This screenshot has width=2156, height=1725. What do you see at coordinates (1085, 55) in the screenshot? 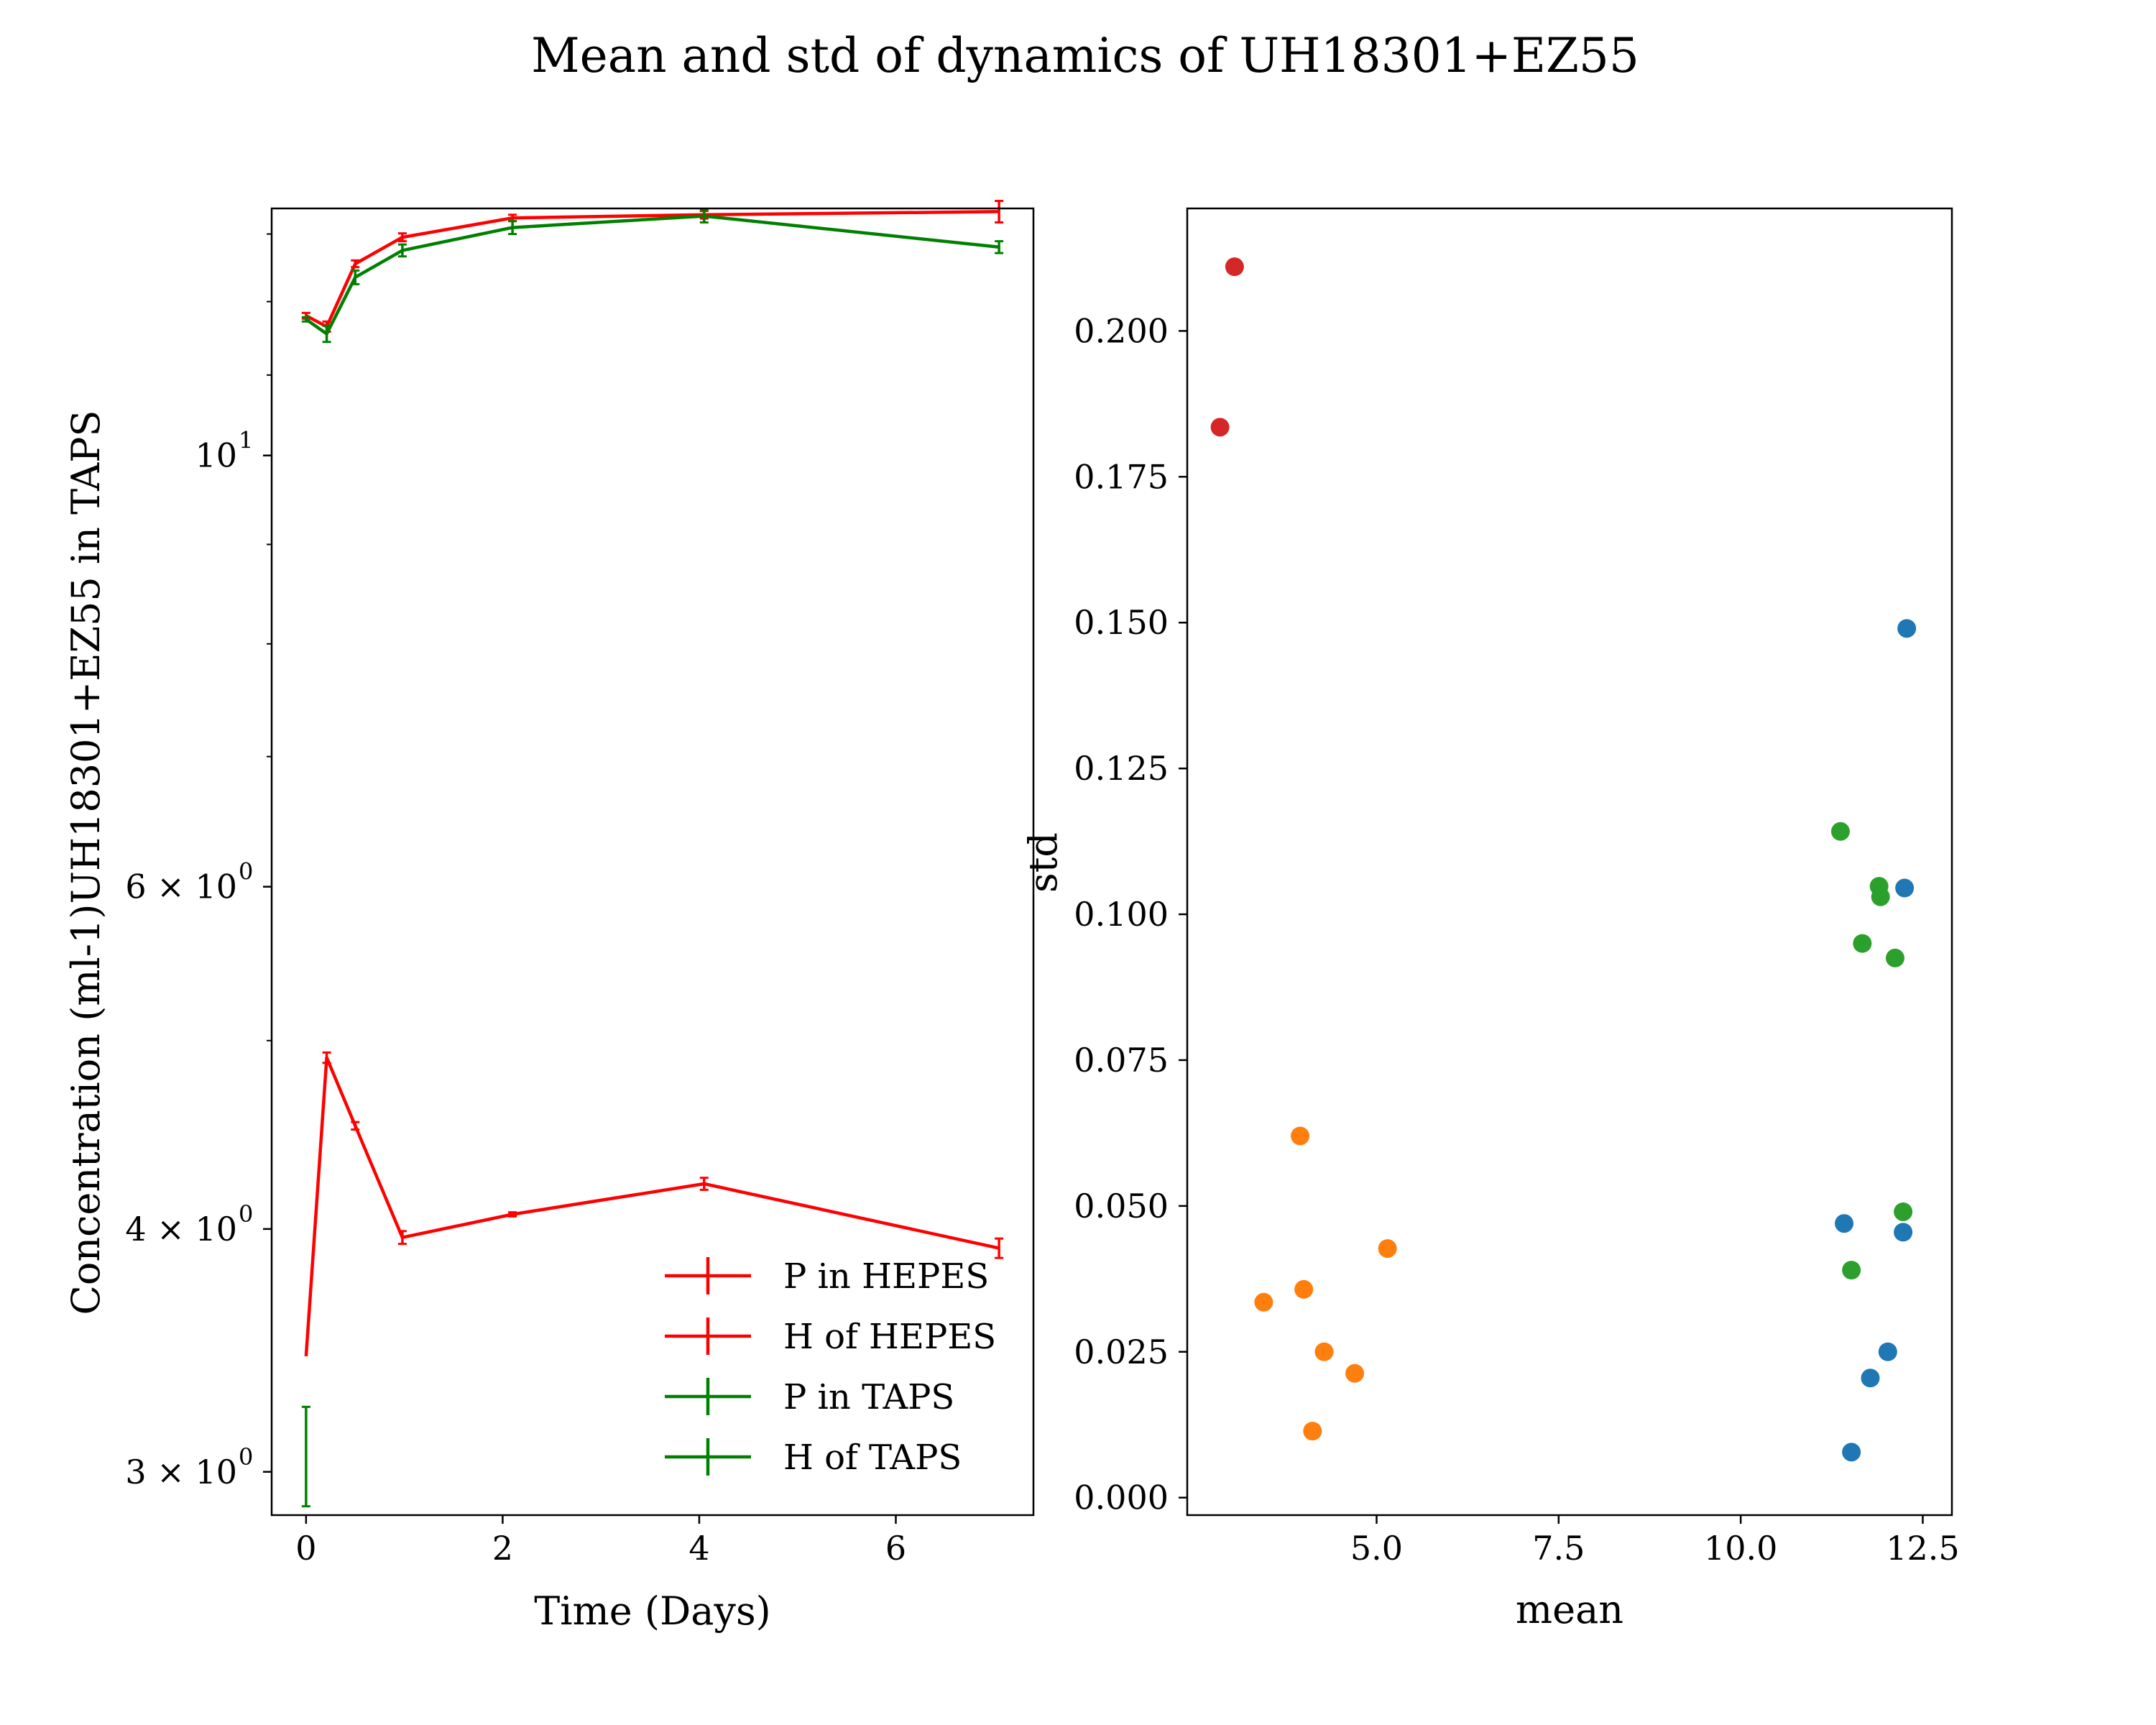
I see `figure-title: Mean and std of dynamics of UH18301+EZ55` at bounding box center [1085, 55].